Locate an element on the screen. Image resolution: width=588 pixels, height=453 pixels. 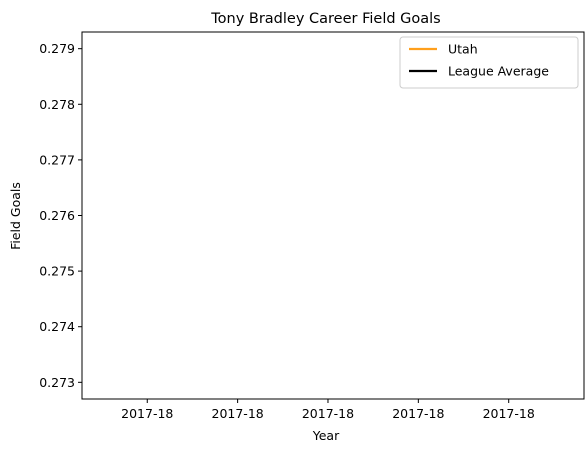
y-tick-label: 0.278 is located at coordinates (57, 104).